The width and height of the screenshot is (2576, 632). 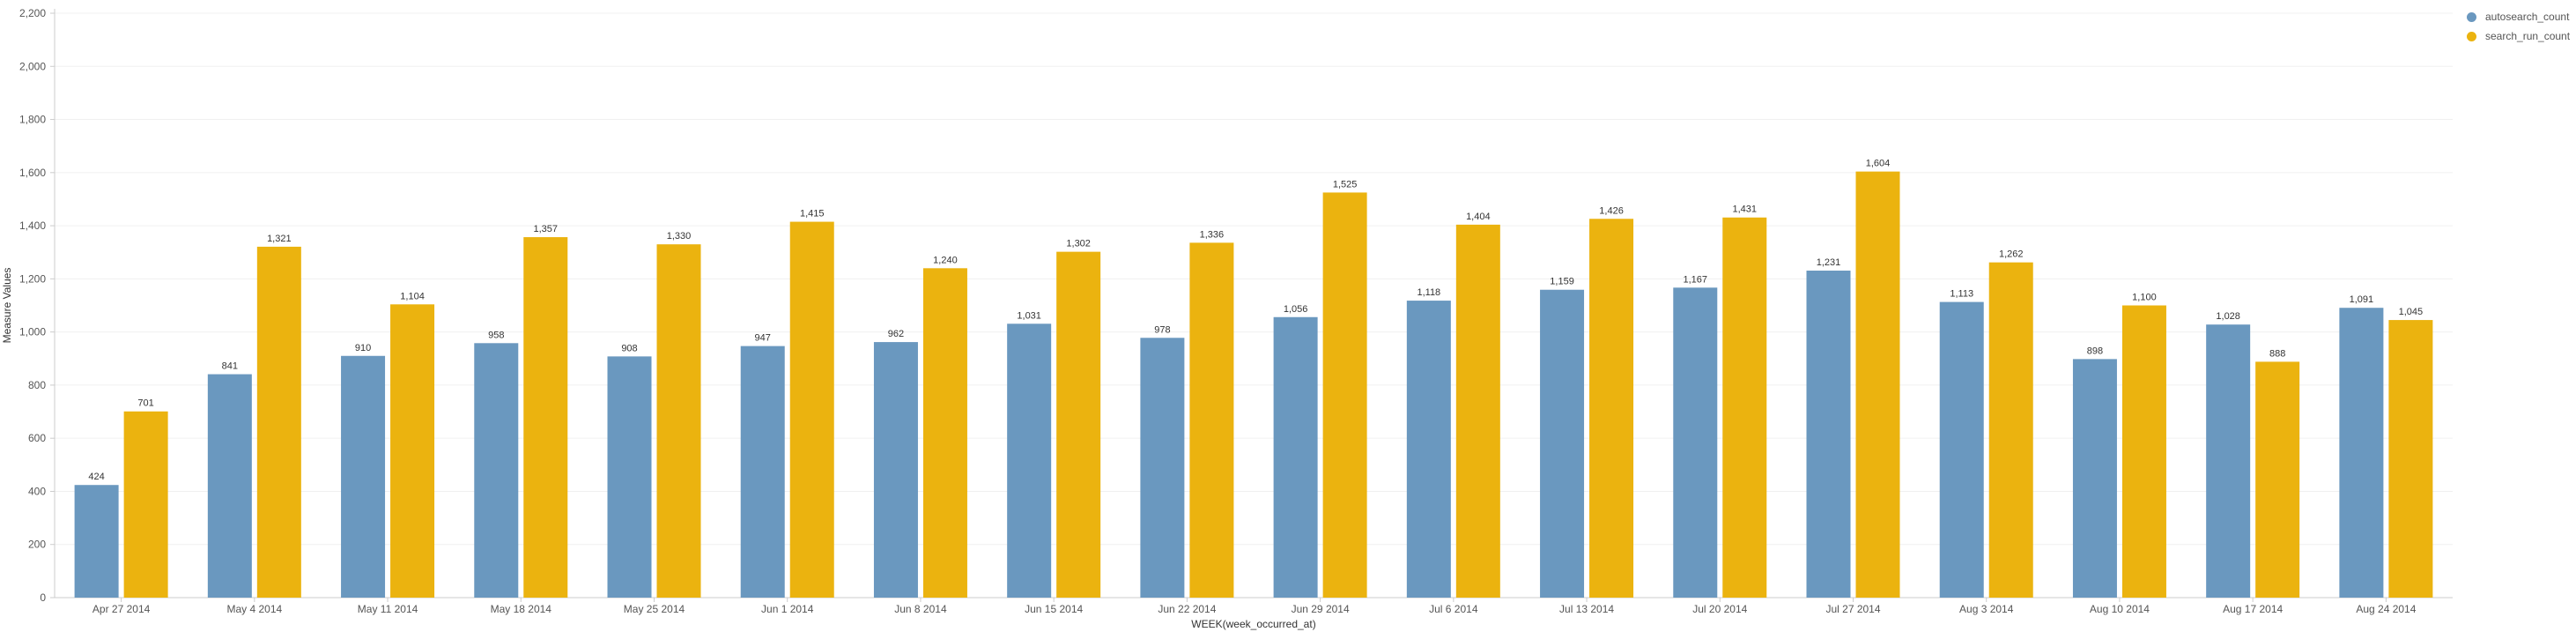 I want to click on x-tick-label: May 18 2014, so click(x=521, y=609).